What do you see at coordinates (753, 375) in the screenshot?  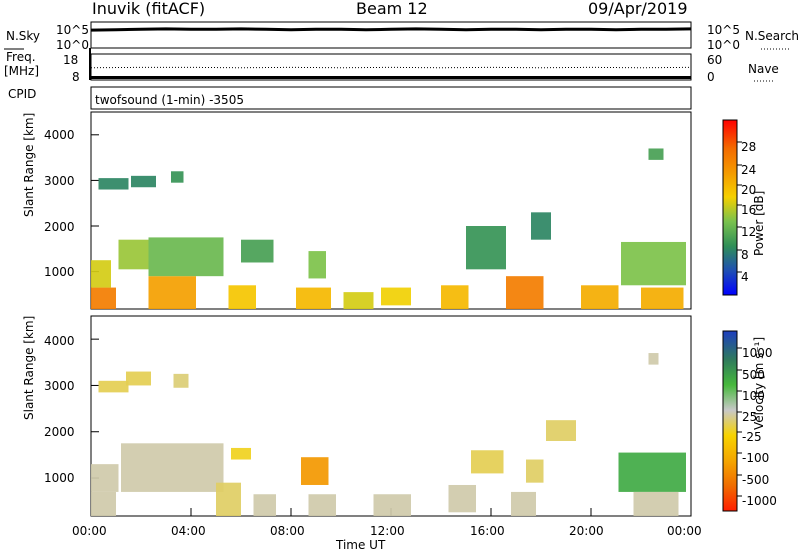 I see `velocity-colorbar-tick-500: 500` at bounding box center [753, 375].